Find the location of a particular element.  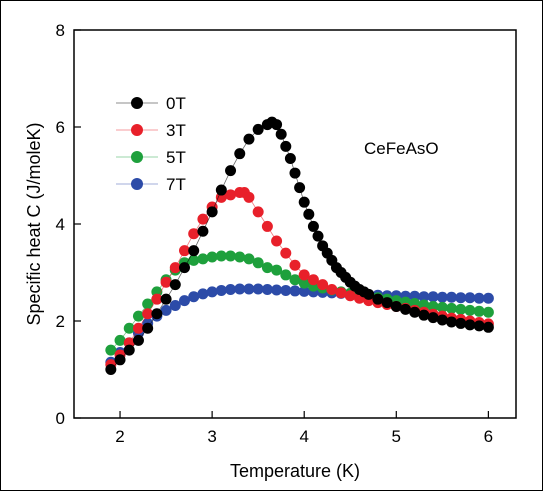

legend-label: 3T is located at coordinates (176, 130).